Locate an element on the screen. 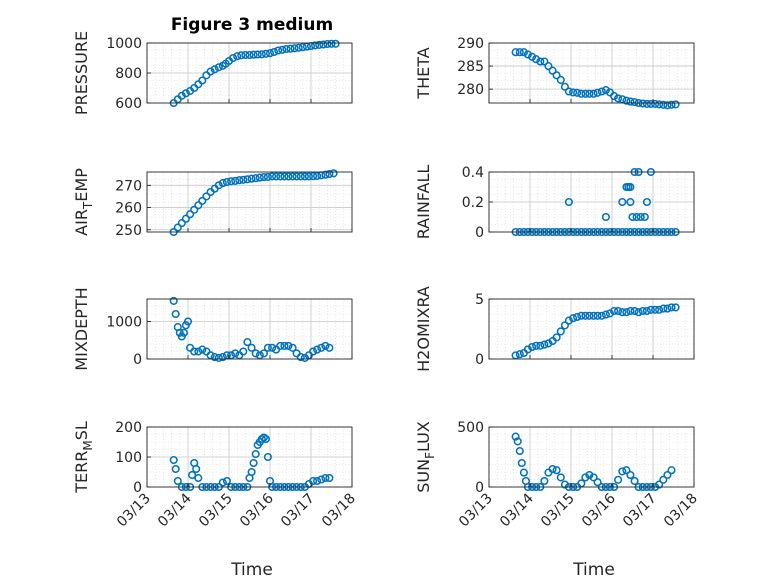 Image resolution: width=778 pixels, height=583 pixels. x-tick-label: 03/15 is located at coordinates (558, 511).